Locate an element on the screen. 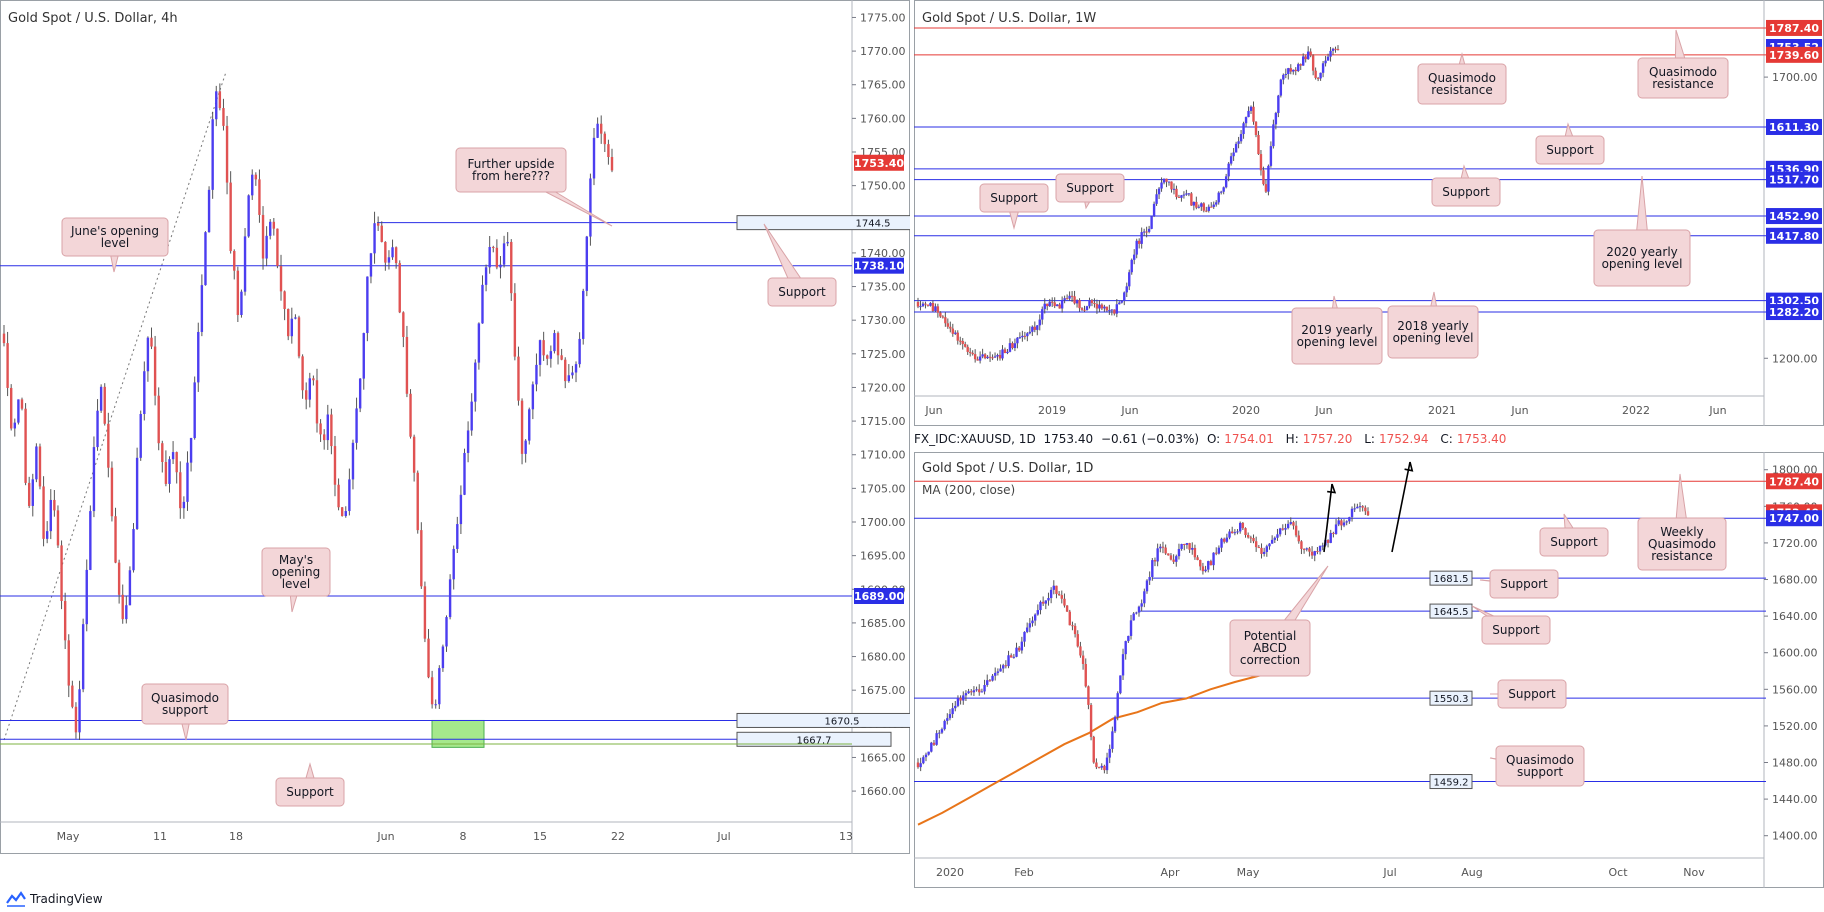  level-label: 1681.5 is located at coordinates (1451, 579).